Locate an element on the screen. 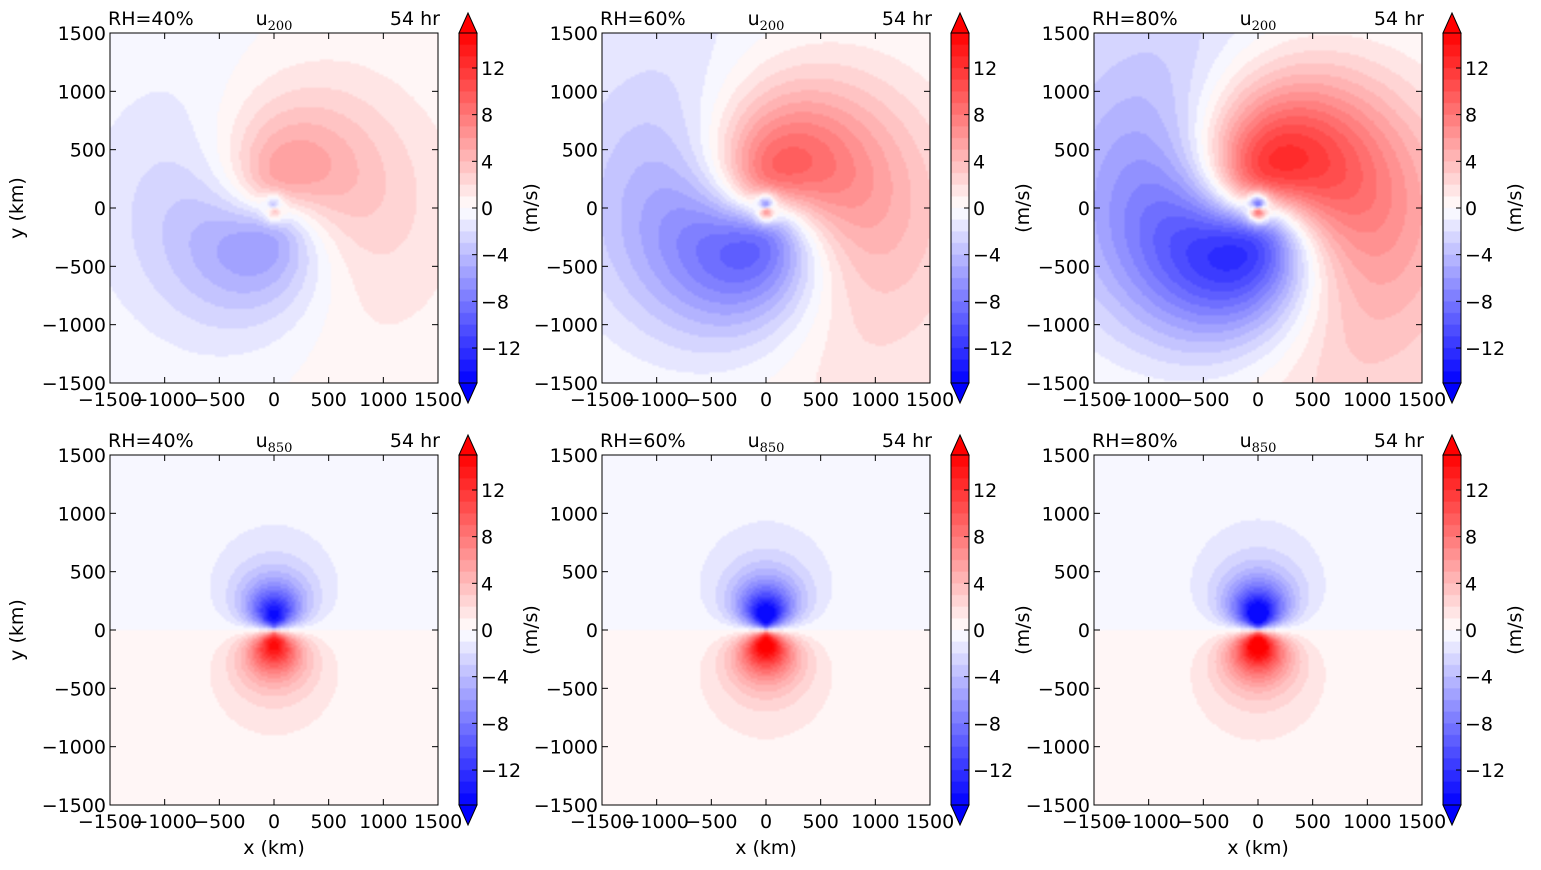 This screenshot has height=870, width=1541. colorbar-tick-label-bottom-3: −4 is located at coordinates (1479, 678).